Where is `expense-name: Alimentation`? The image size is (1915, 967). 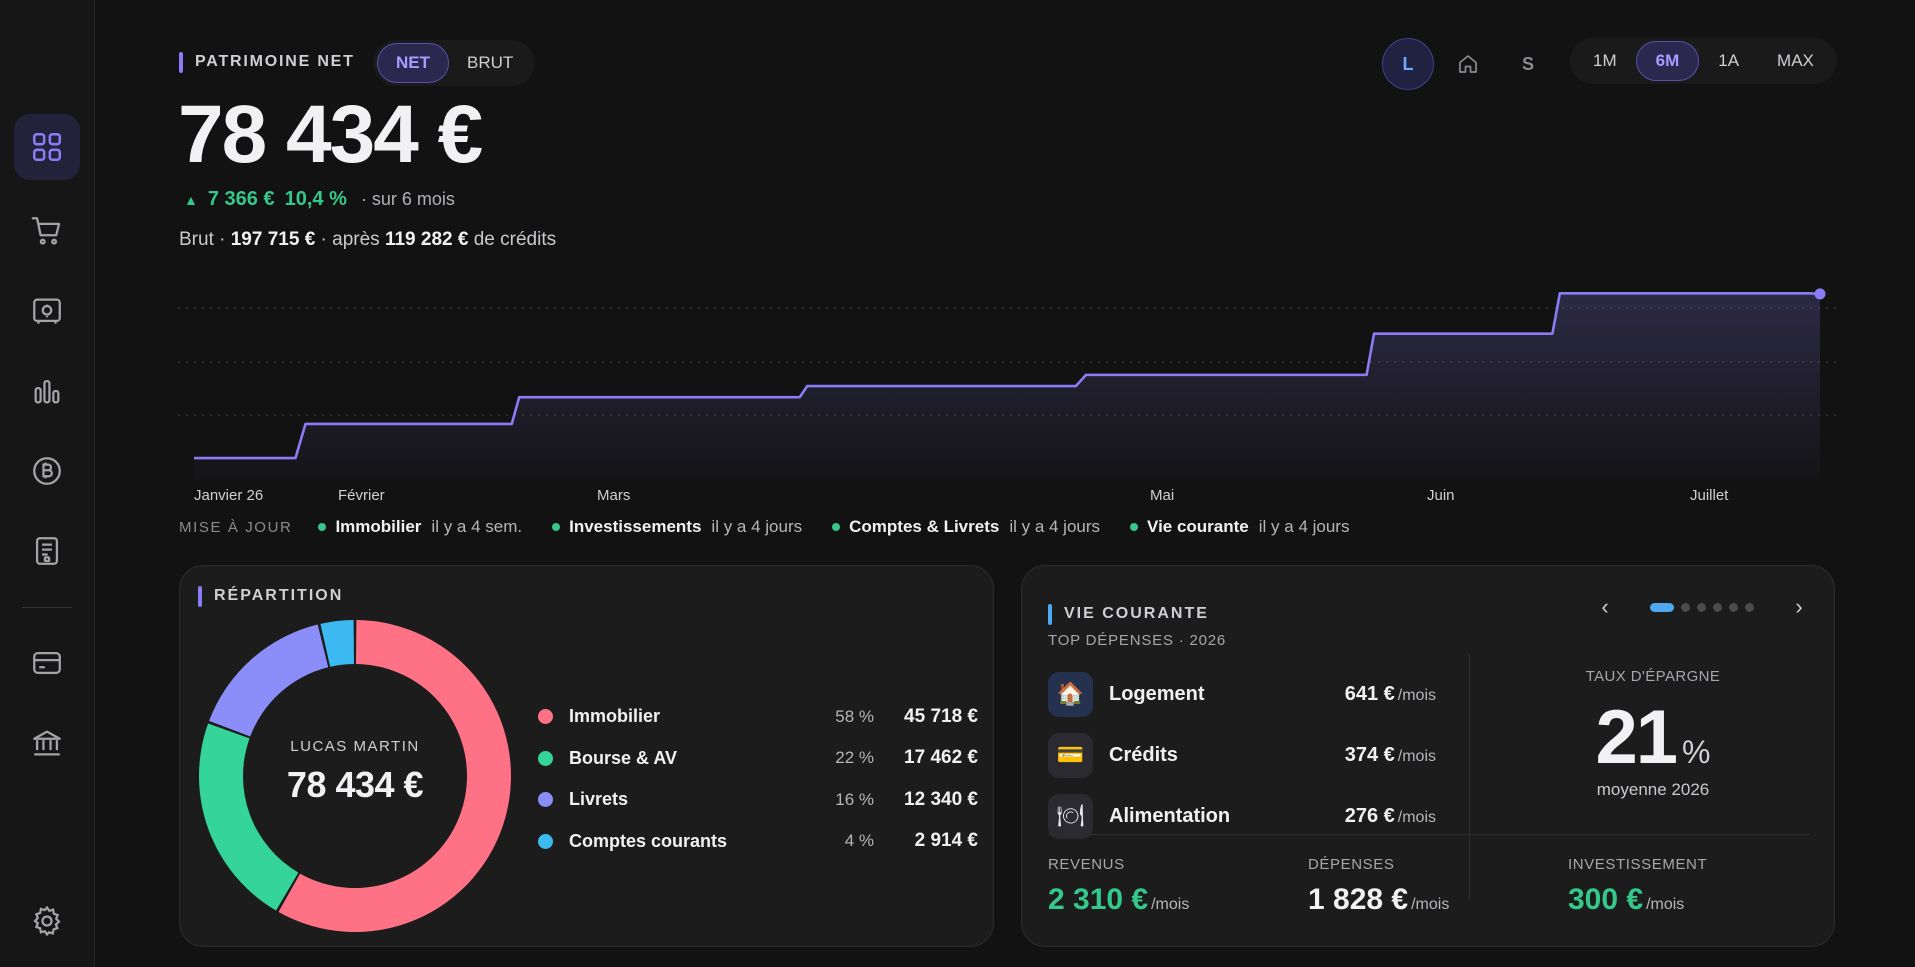
expense-name: Alimentation is located at coordinates (1170, 815).